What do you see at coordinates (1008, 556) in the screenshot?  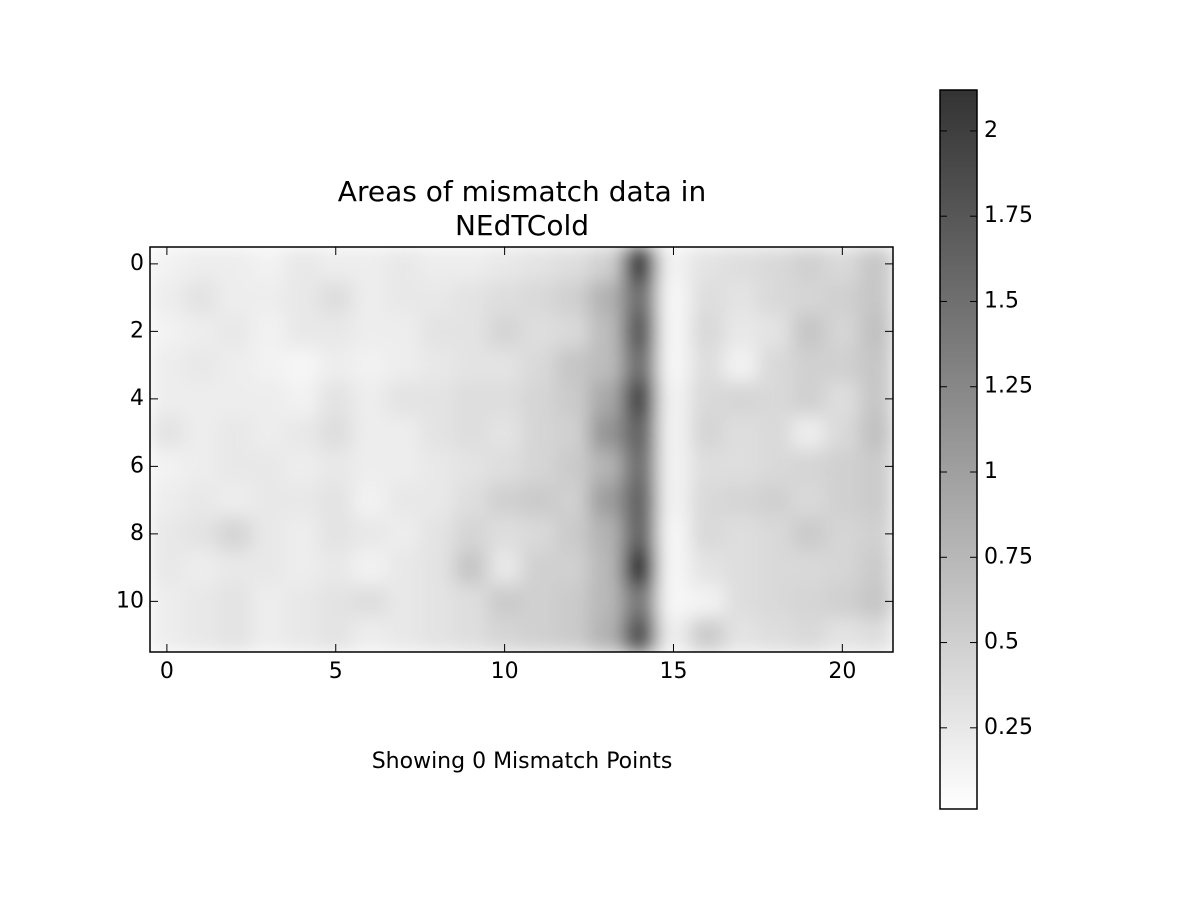 I see `colorbar-tick-label: 0.75` at bounding box center [1008, 556].